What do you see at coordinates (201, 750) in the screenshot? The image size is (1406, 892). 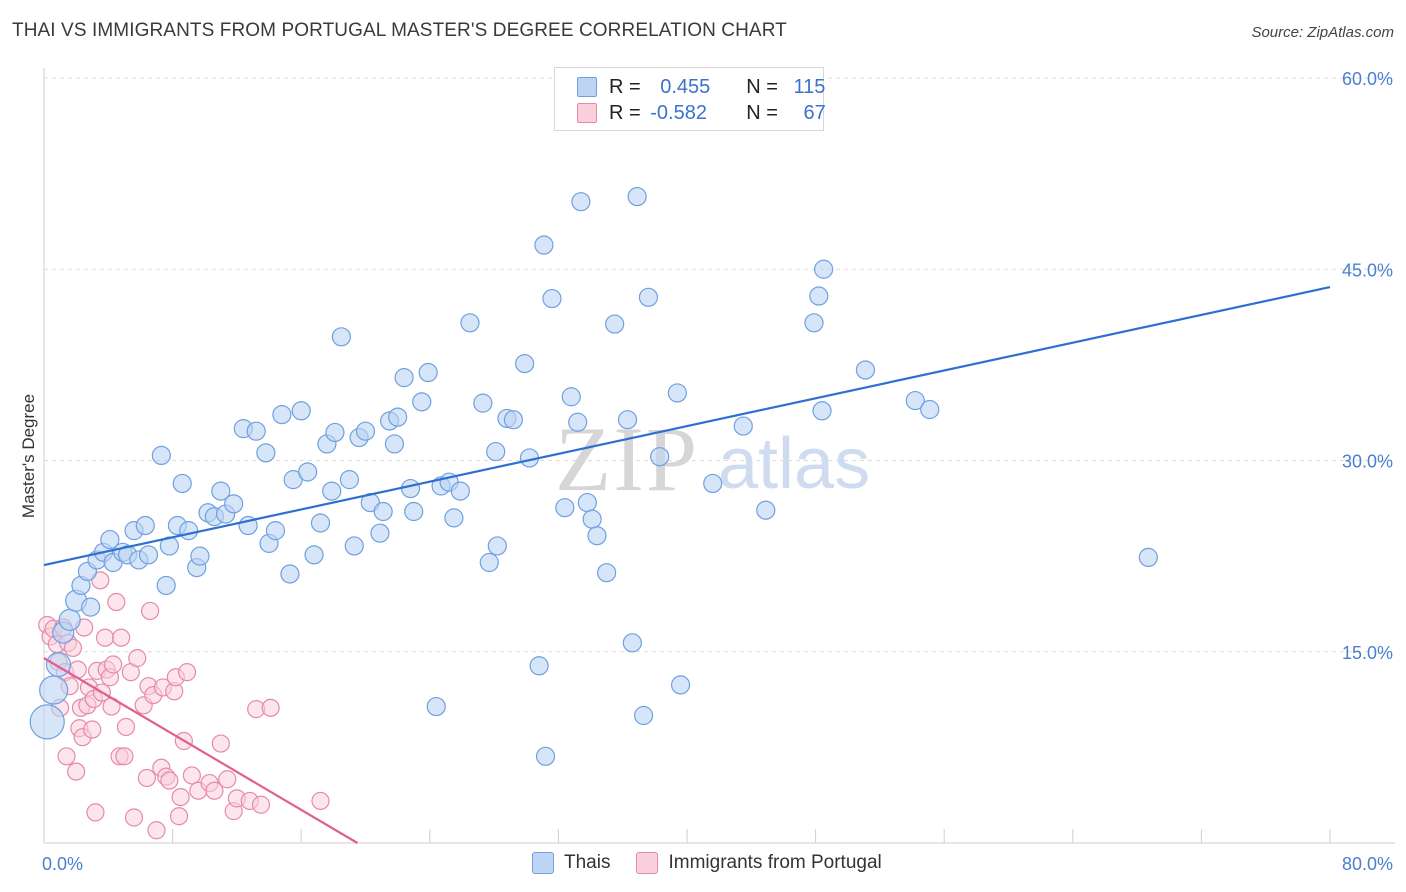 I see `portugal-trend-line` at bounding box center [201, 750].